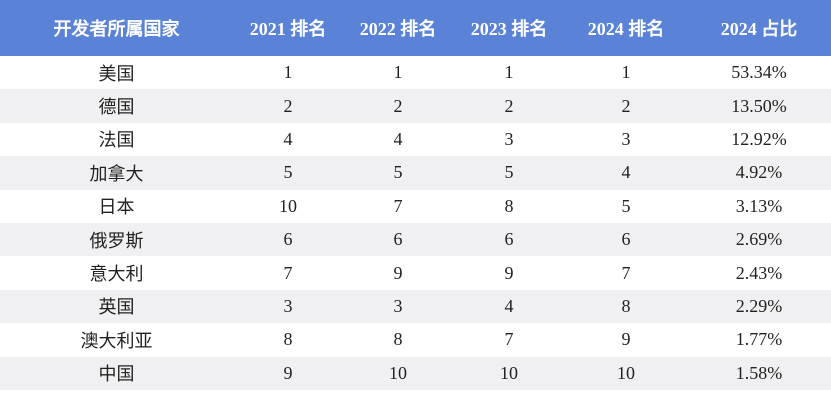 The height and width of the screenshot is (420, 831). I want to click on country-cell: 中国, so click(116, 373).